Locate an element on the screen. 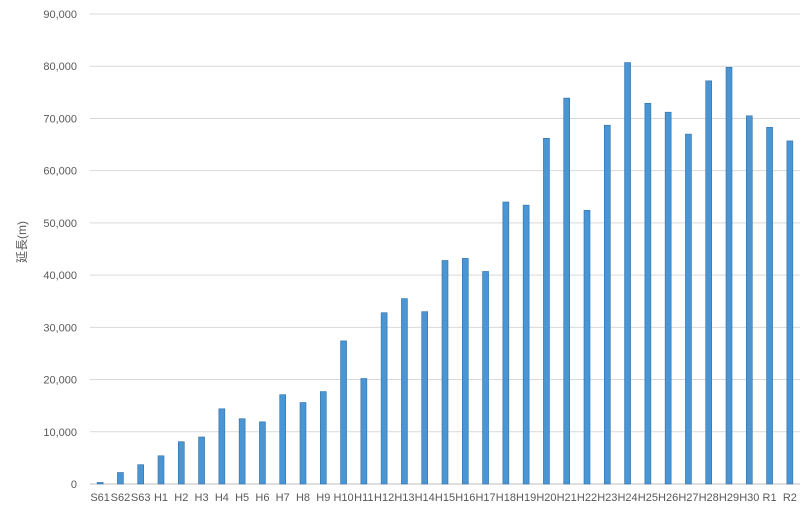 The height and width of the screenshot is (519, 811). bar-H6 is located at coordinates (262, 453).